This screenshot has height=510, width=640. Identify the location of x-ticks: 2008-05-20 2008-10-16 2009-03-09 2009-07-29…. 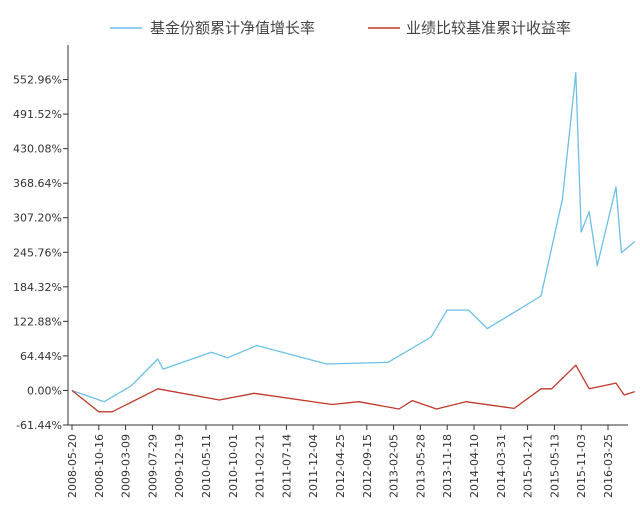
(340, 461).